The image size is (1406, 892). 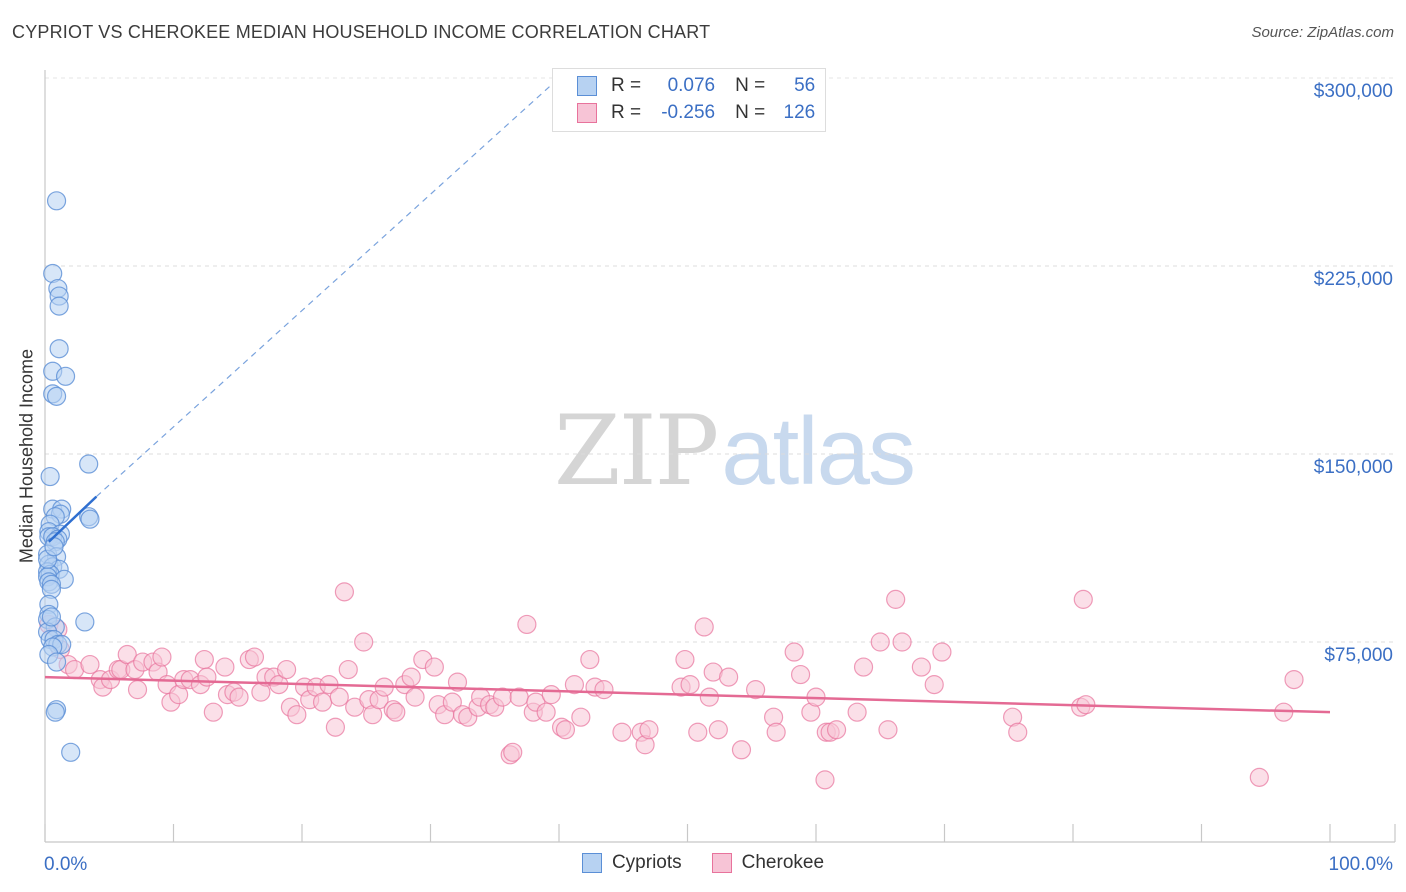 What do you see at coordinates (591, 863) in the screenshot?
I see `cypriots-legend-swatch` at bounding box center [591, 863].